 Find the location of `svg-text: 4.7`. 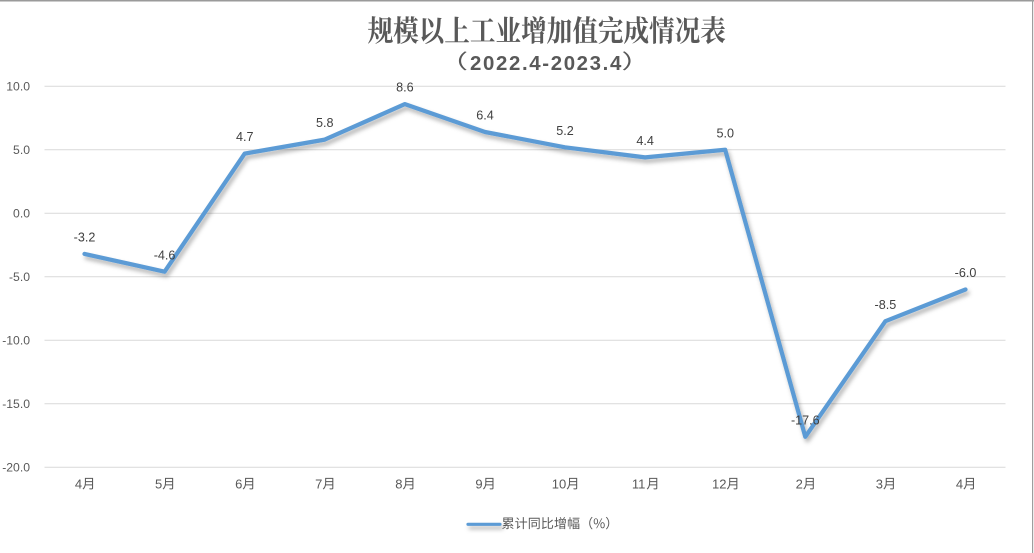

svg-text: 4.7 is located at coordinates (245, 137).